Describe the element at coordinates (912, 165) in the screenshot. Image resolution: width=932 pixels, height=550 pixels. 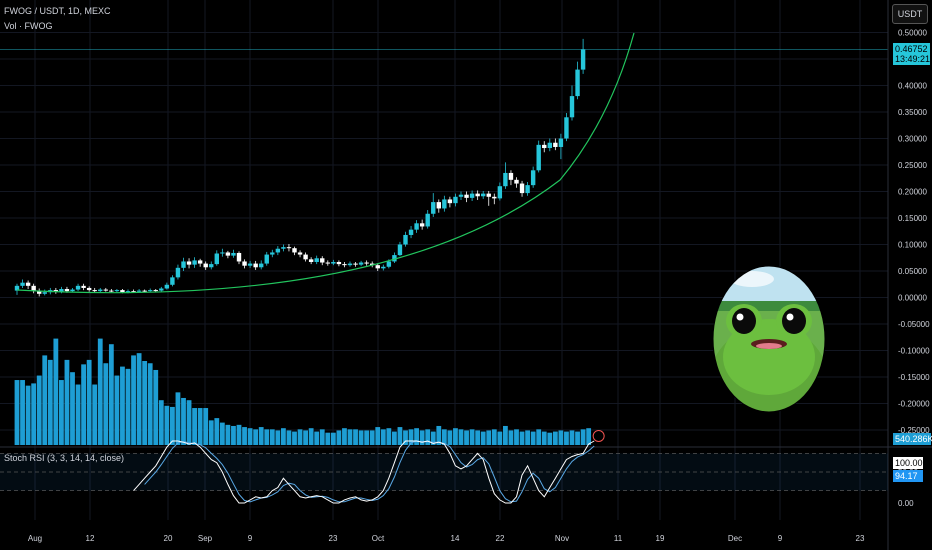
I see `price-tick-label: 0.25000` at that location.